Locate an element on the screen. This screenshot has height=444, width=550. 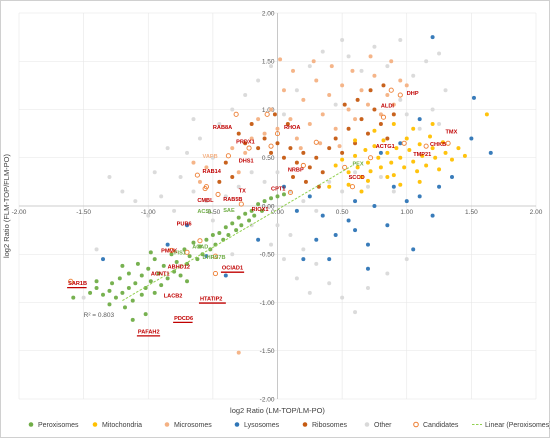
gene-label: PUR6 is located at coordinates (184, 224).